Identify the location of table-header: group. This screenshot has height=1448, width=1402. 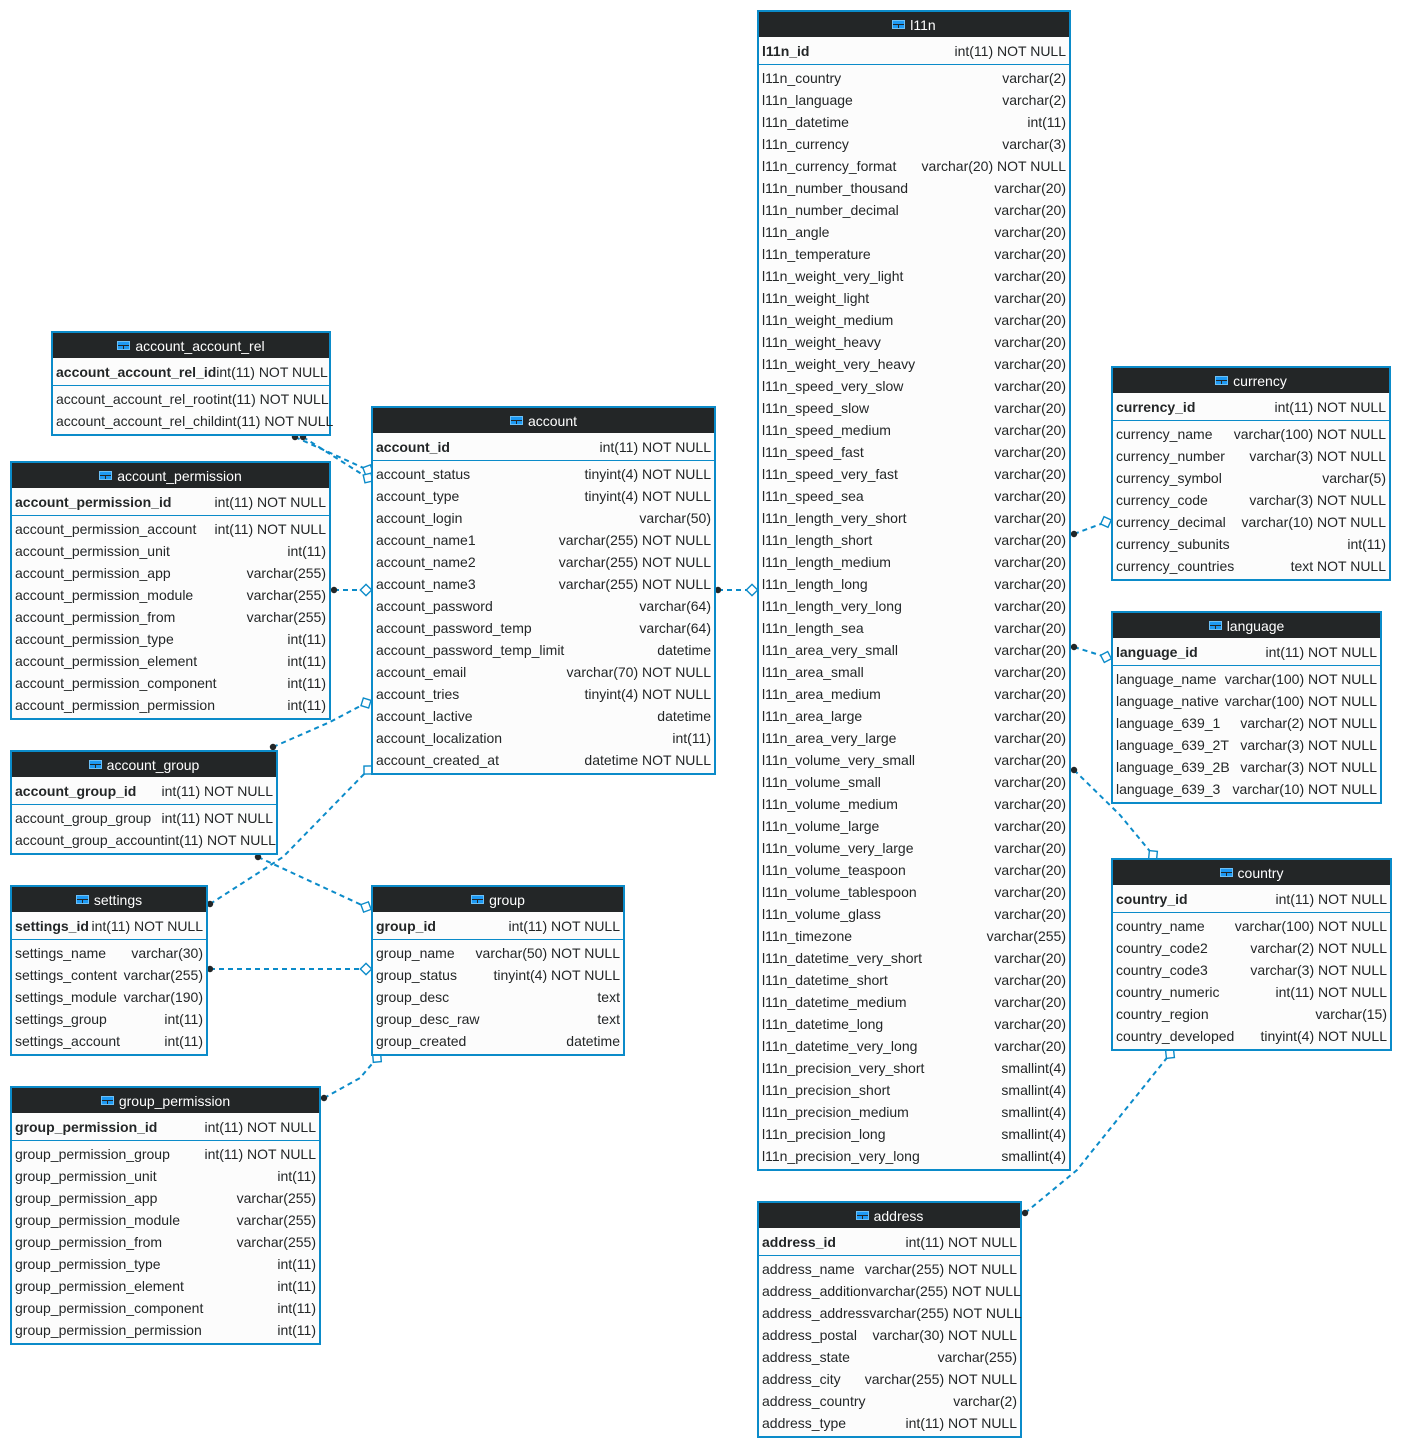
(498, 899).